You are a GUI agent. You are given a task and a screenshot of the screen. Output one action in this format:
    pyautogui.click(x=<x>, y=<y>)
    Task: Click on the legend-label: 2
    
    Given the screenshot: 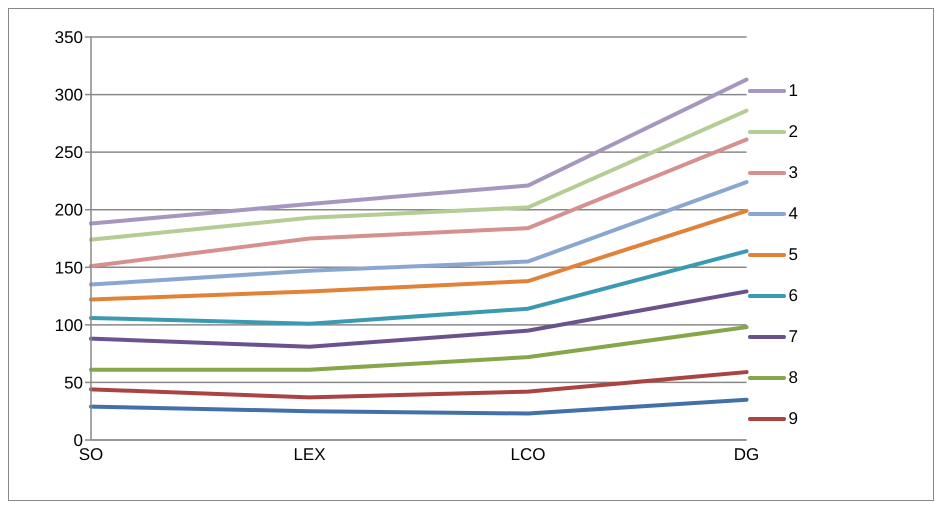 What is the action you would take?
    pyautogui.click(x=793, y=132)
    